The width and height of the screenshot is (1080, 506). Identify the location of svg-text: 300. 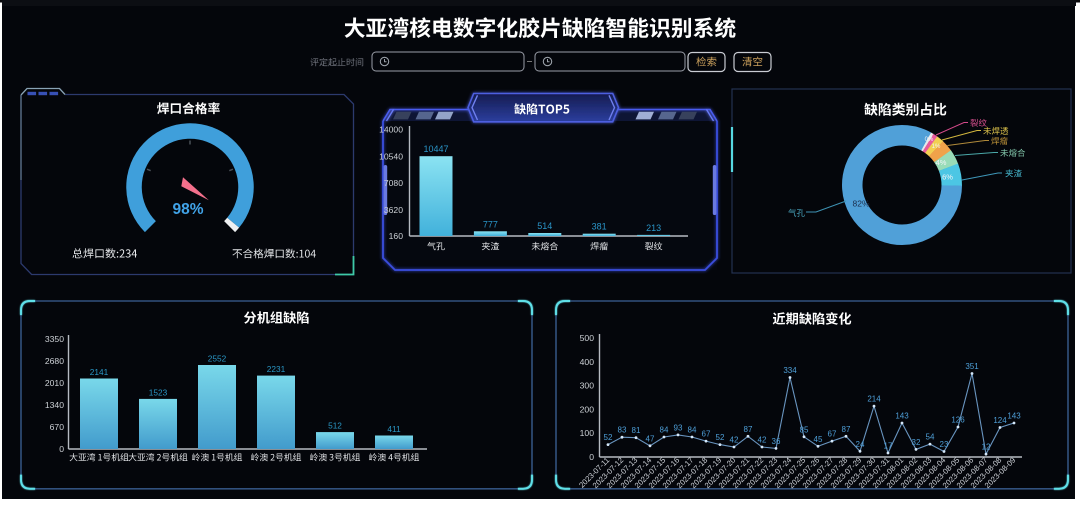
(587, 386).